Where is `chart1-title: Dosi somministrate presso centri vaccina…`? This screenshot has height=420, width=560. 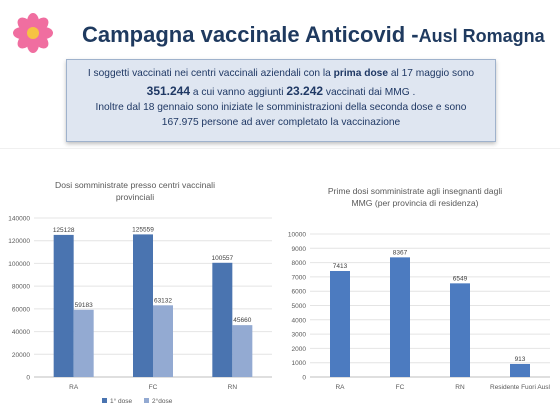 chart1-title: Dosi somministrate presso centri vaccina… is located at coordinates (135, 191).